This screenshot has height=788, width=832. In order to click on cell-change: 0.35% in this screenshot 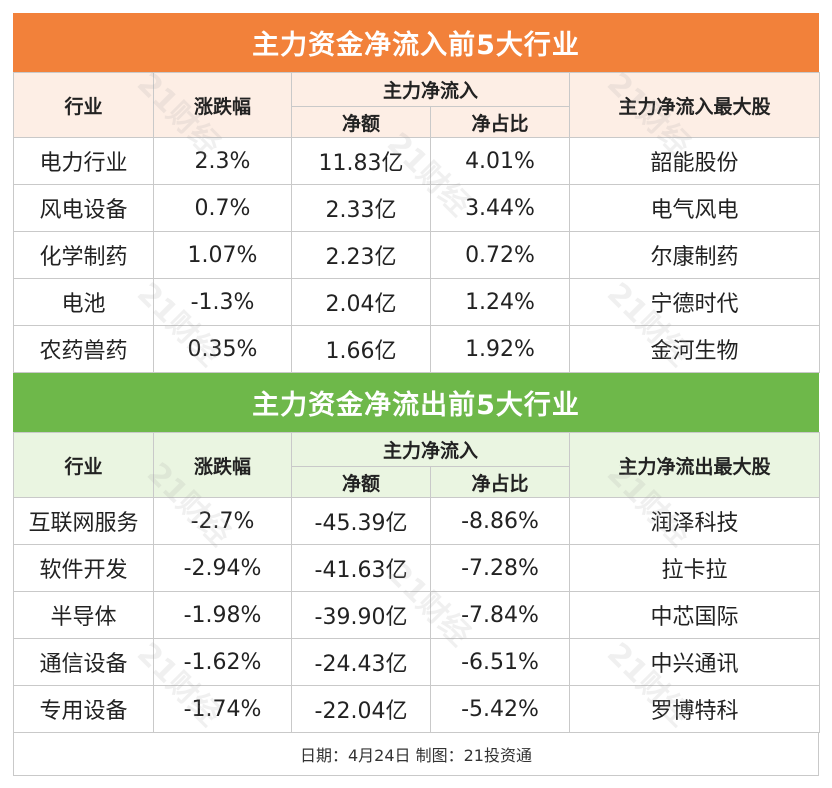, I will do `click(222, 349)`.